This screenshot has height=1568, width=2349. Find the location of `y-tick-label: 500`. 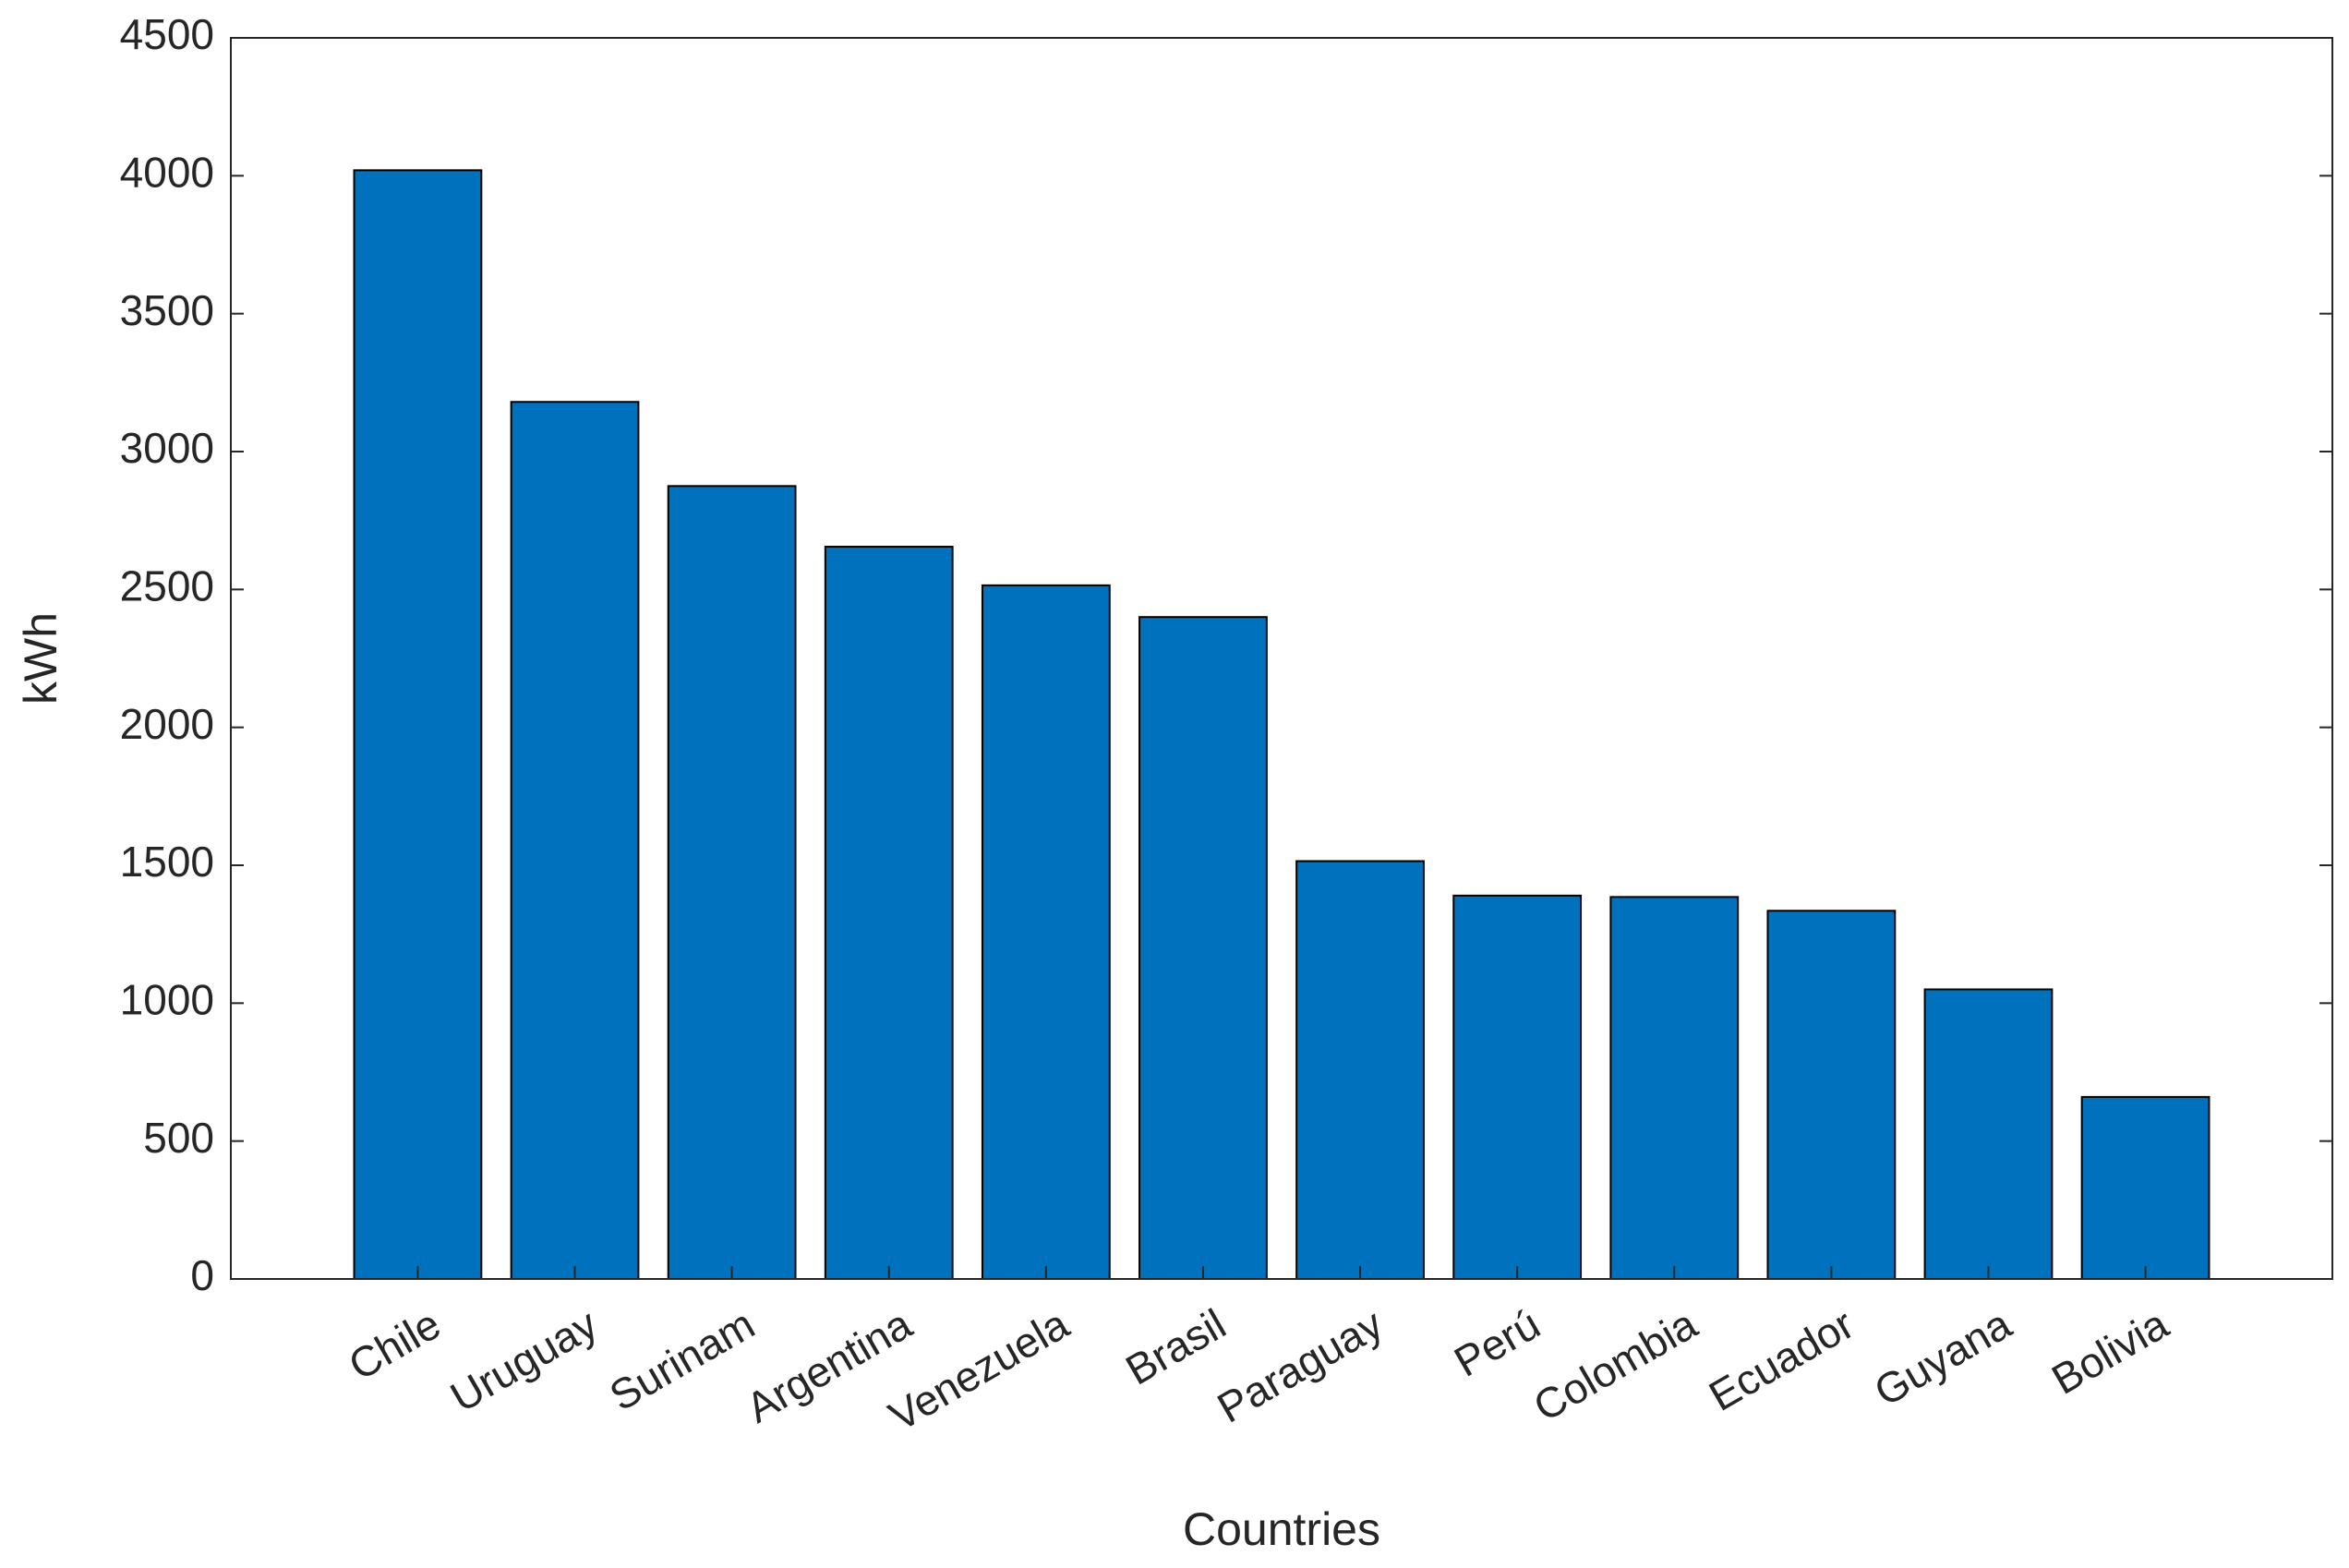

y-tick-label: 500 is located at coordinates (178, 1138).